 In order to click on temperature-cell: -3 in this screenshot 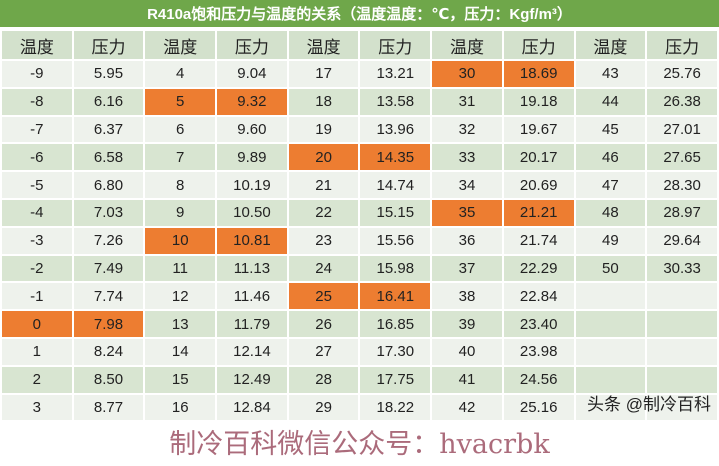, I will do `click(37, 240)`.